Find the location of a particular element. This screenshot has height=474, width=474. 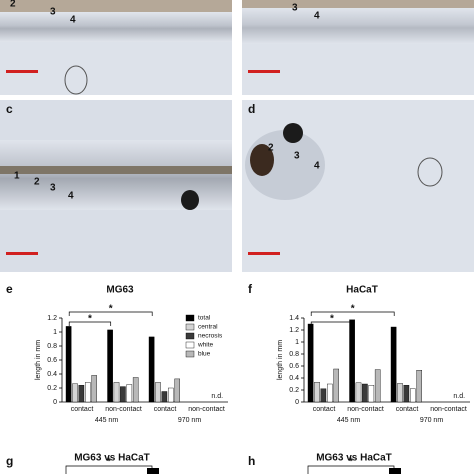

chart-title: HaCaT is located at coordinates (362, 290).